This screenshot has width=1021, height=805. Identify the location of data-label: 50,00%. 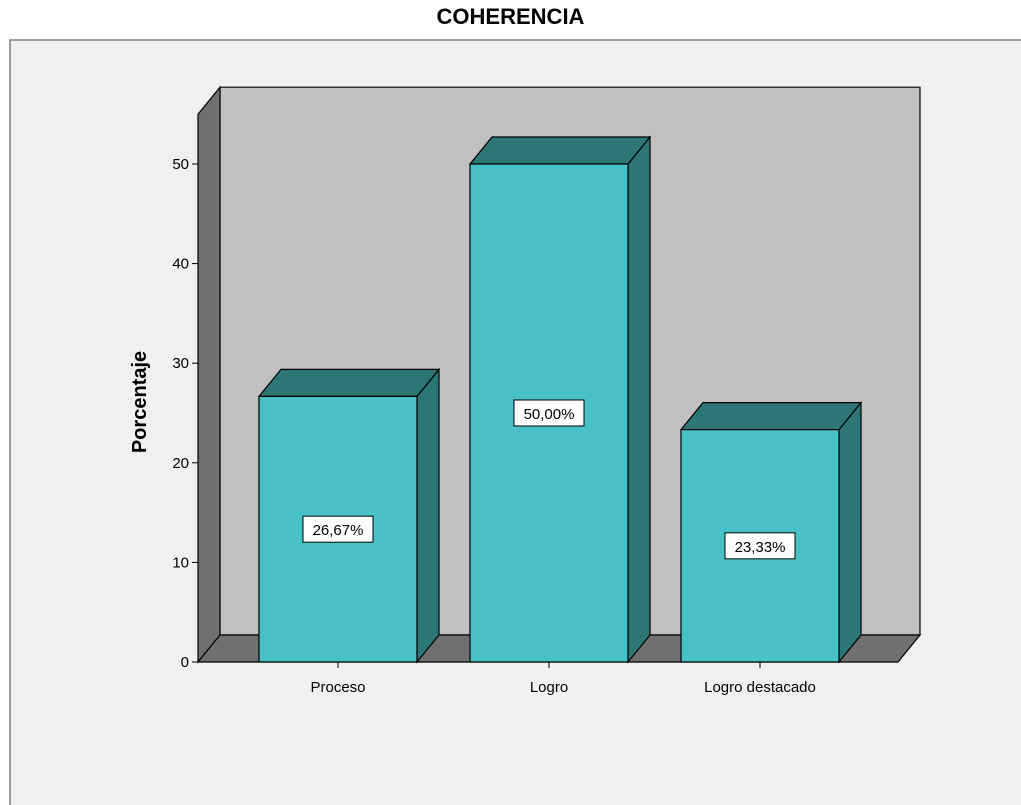
(549, 414).